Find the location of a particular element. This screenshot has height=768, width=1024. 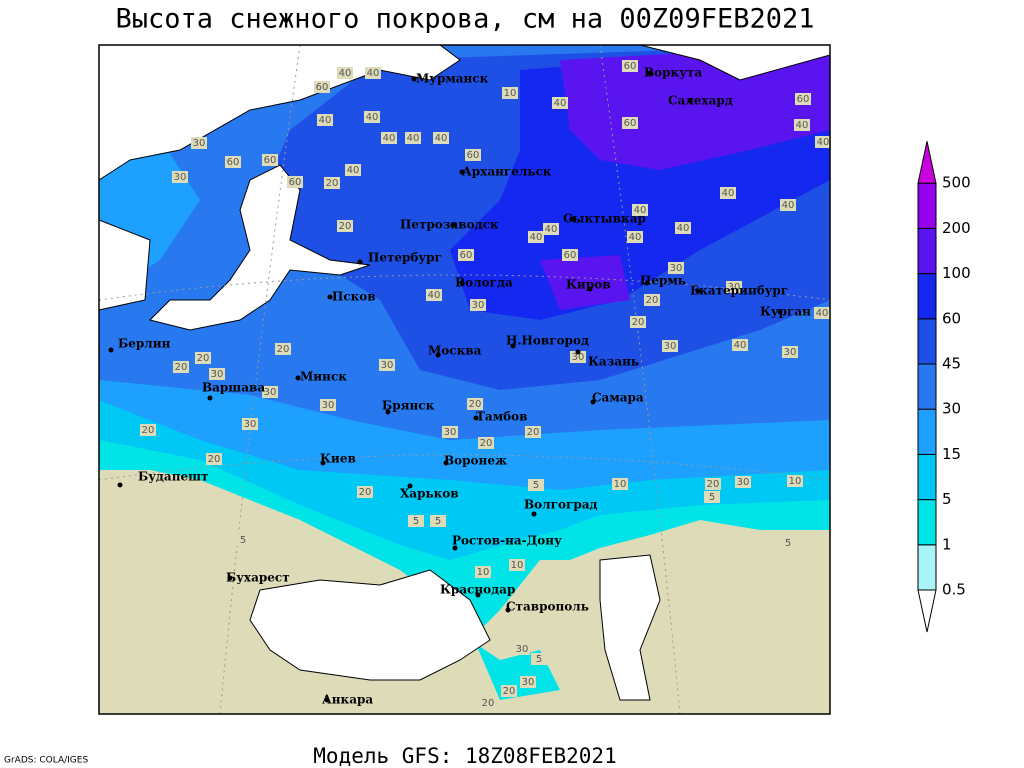

baltic-sea is located at coordinates (260, 247).